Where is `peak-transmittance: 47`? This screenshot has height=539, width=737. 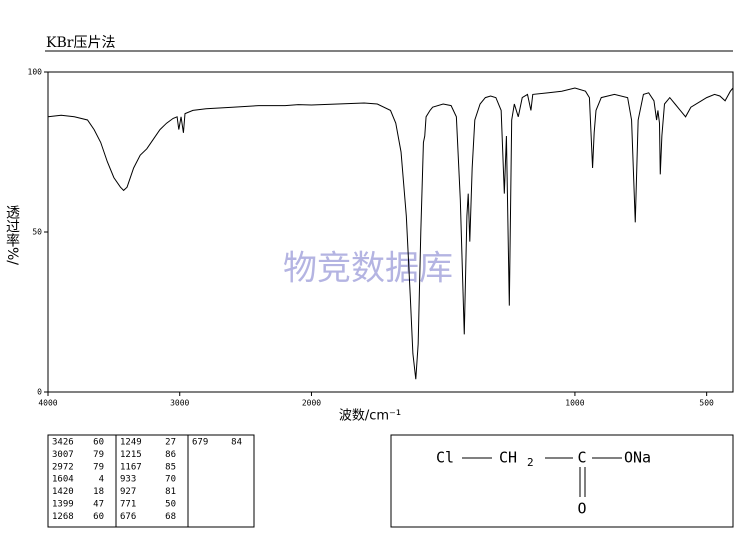
peak-transmittance: 47 is located at coordinates (98, 505).